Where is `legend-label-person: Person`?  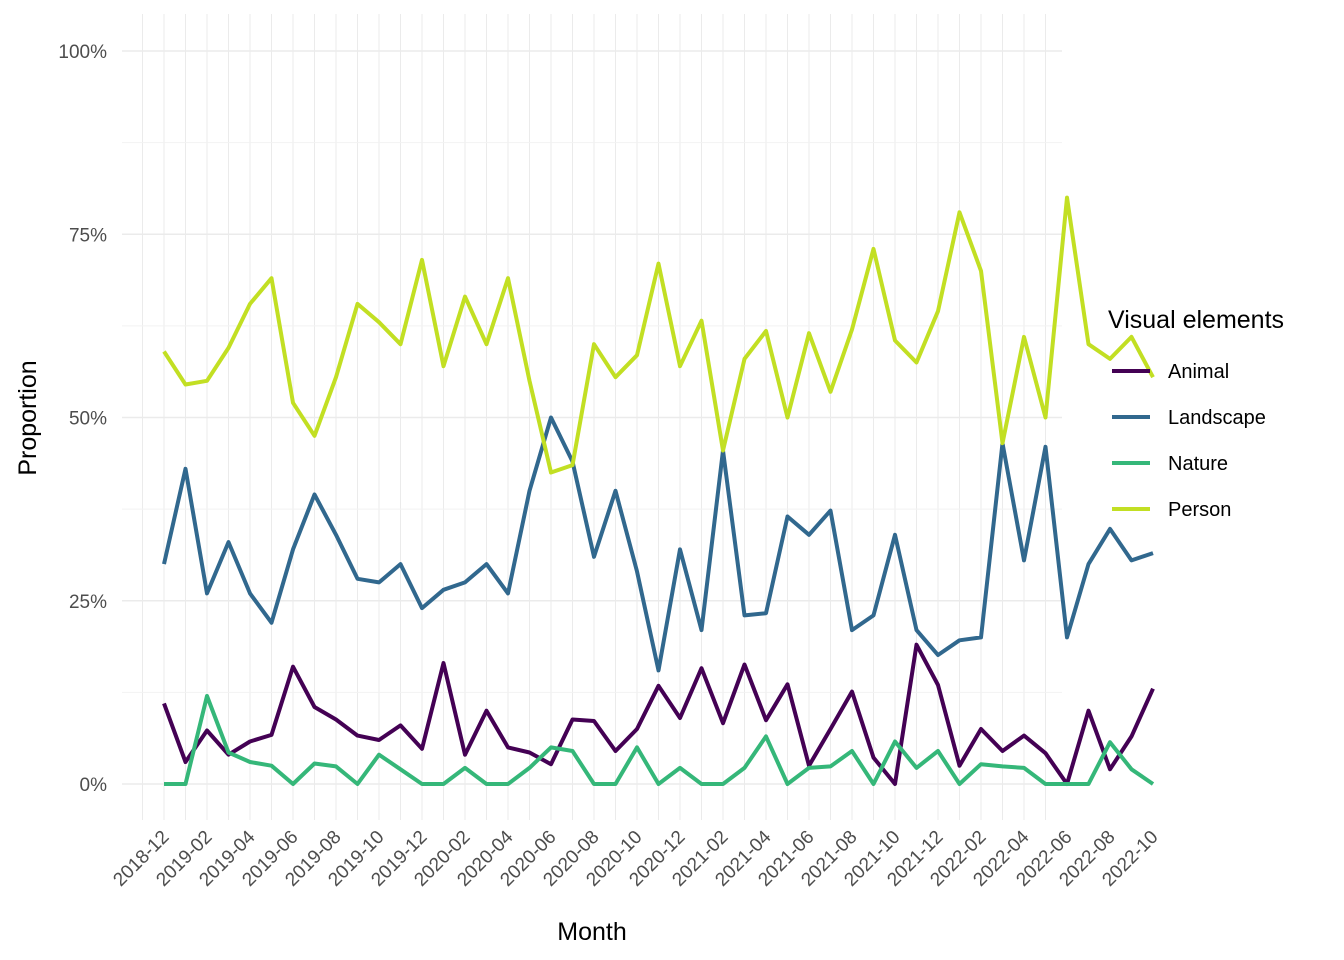
legend-label-person: Person is located at coordinates (1199, 510).